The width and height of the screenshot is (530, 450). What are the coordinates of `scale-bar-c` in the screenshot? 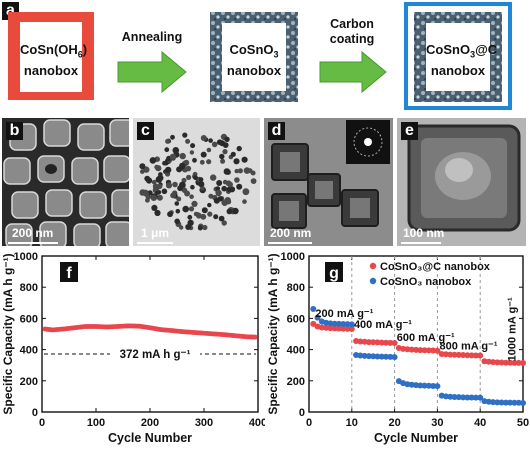 It's located at (155, 243).